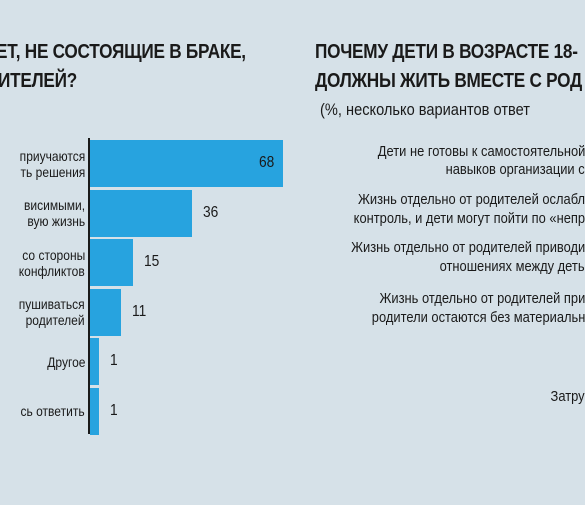 The width and height of the screenshot is (585, 505). Describe the element at coordinates (468, 248) in the screenshot. I see `reason-3-line-1: Жизнь отдельно от родителей приводи` at that location.